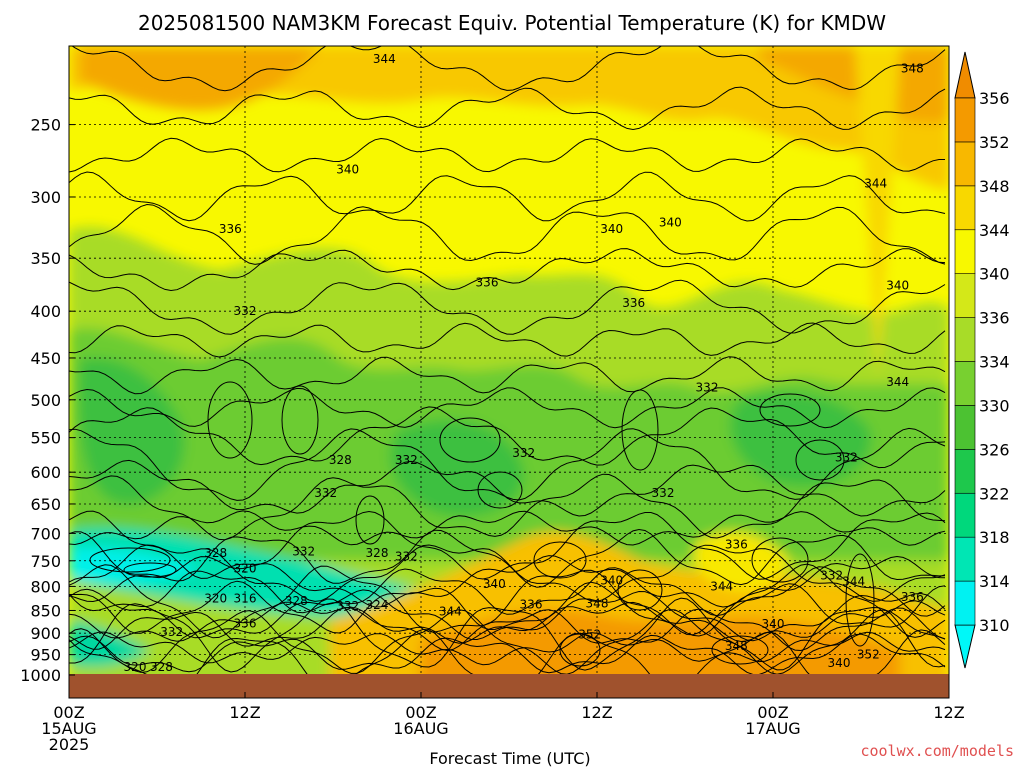 This screenshot has height=768, width=1024. I want to click on contour-label: 320, so click(135, 667).